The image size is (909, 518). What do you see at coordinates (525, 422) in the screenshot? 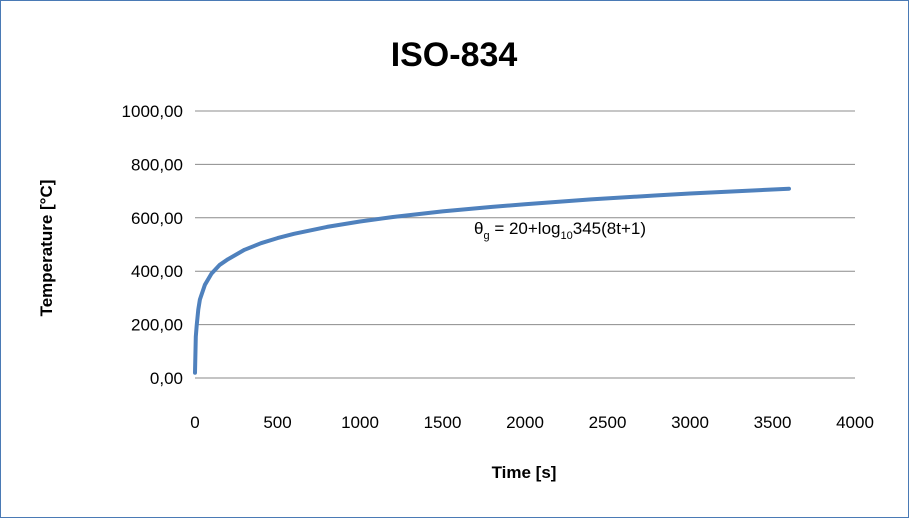
I see `x-tick-label: 2000` at bounding box center [525, 422].